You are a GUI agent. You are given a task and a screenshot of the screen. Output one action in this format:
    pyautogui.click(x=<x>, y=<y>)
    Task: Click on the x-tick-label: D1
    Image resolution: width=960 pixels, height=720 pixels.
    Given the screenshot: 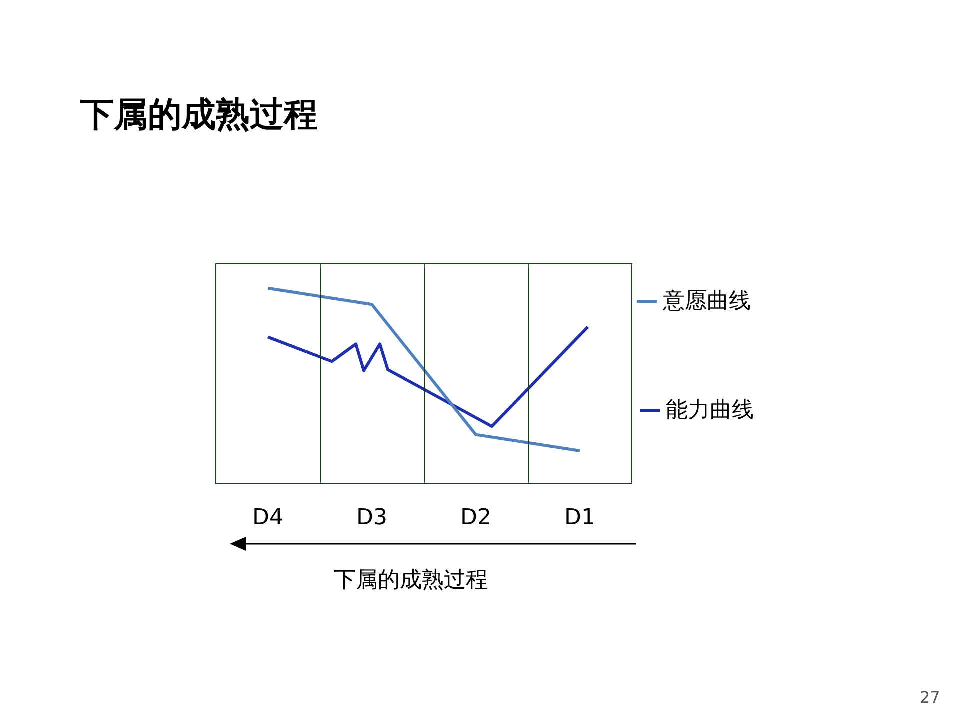 What is the action you would take?
    pyautogui.click(x=580, y=518)
    